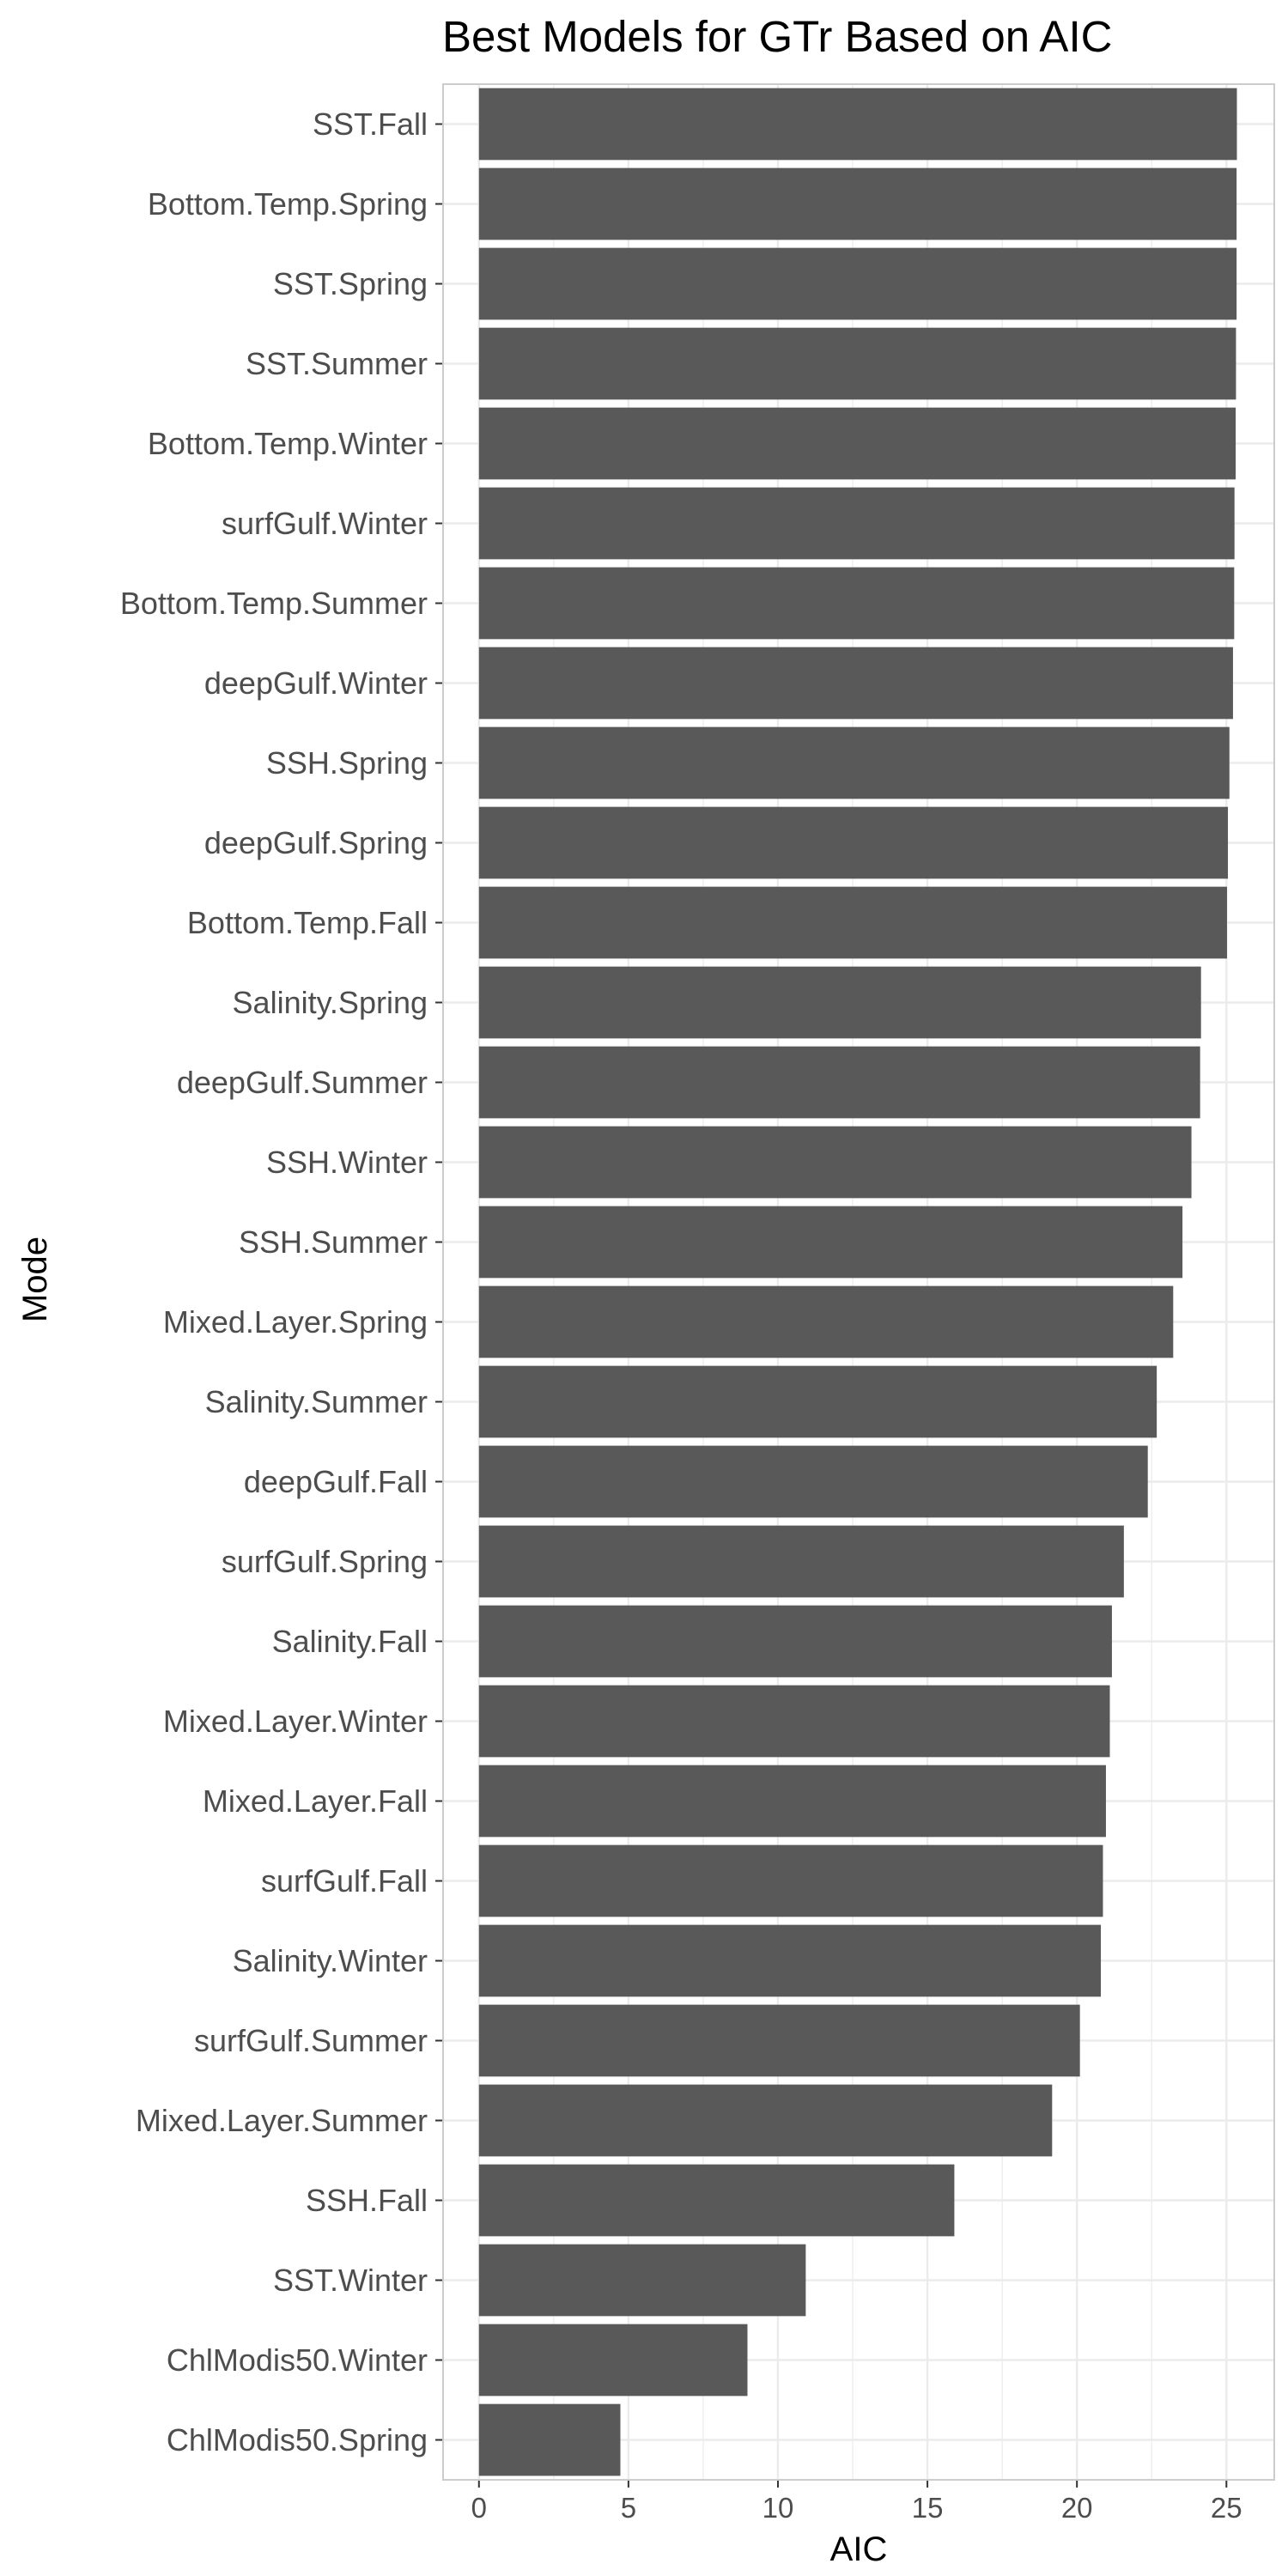 The height and width of the screenshot is (2576, 1288). What do you see at coordinates (315, 1801) in the screenshot?
I see `y-tick-label: Mixed.Layer.Fall` at bounding box center [315, 1801].